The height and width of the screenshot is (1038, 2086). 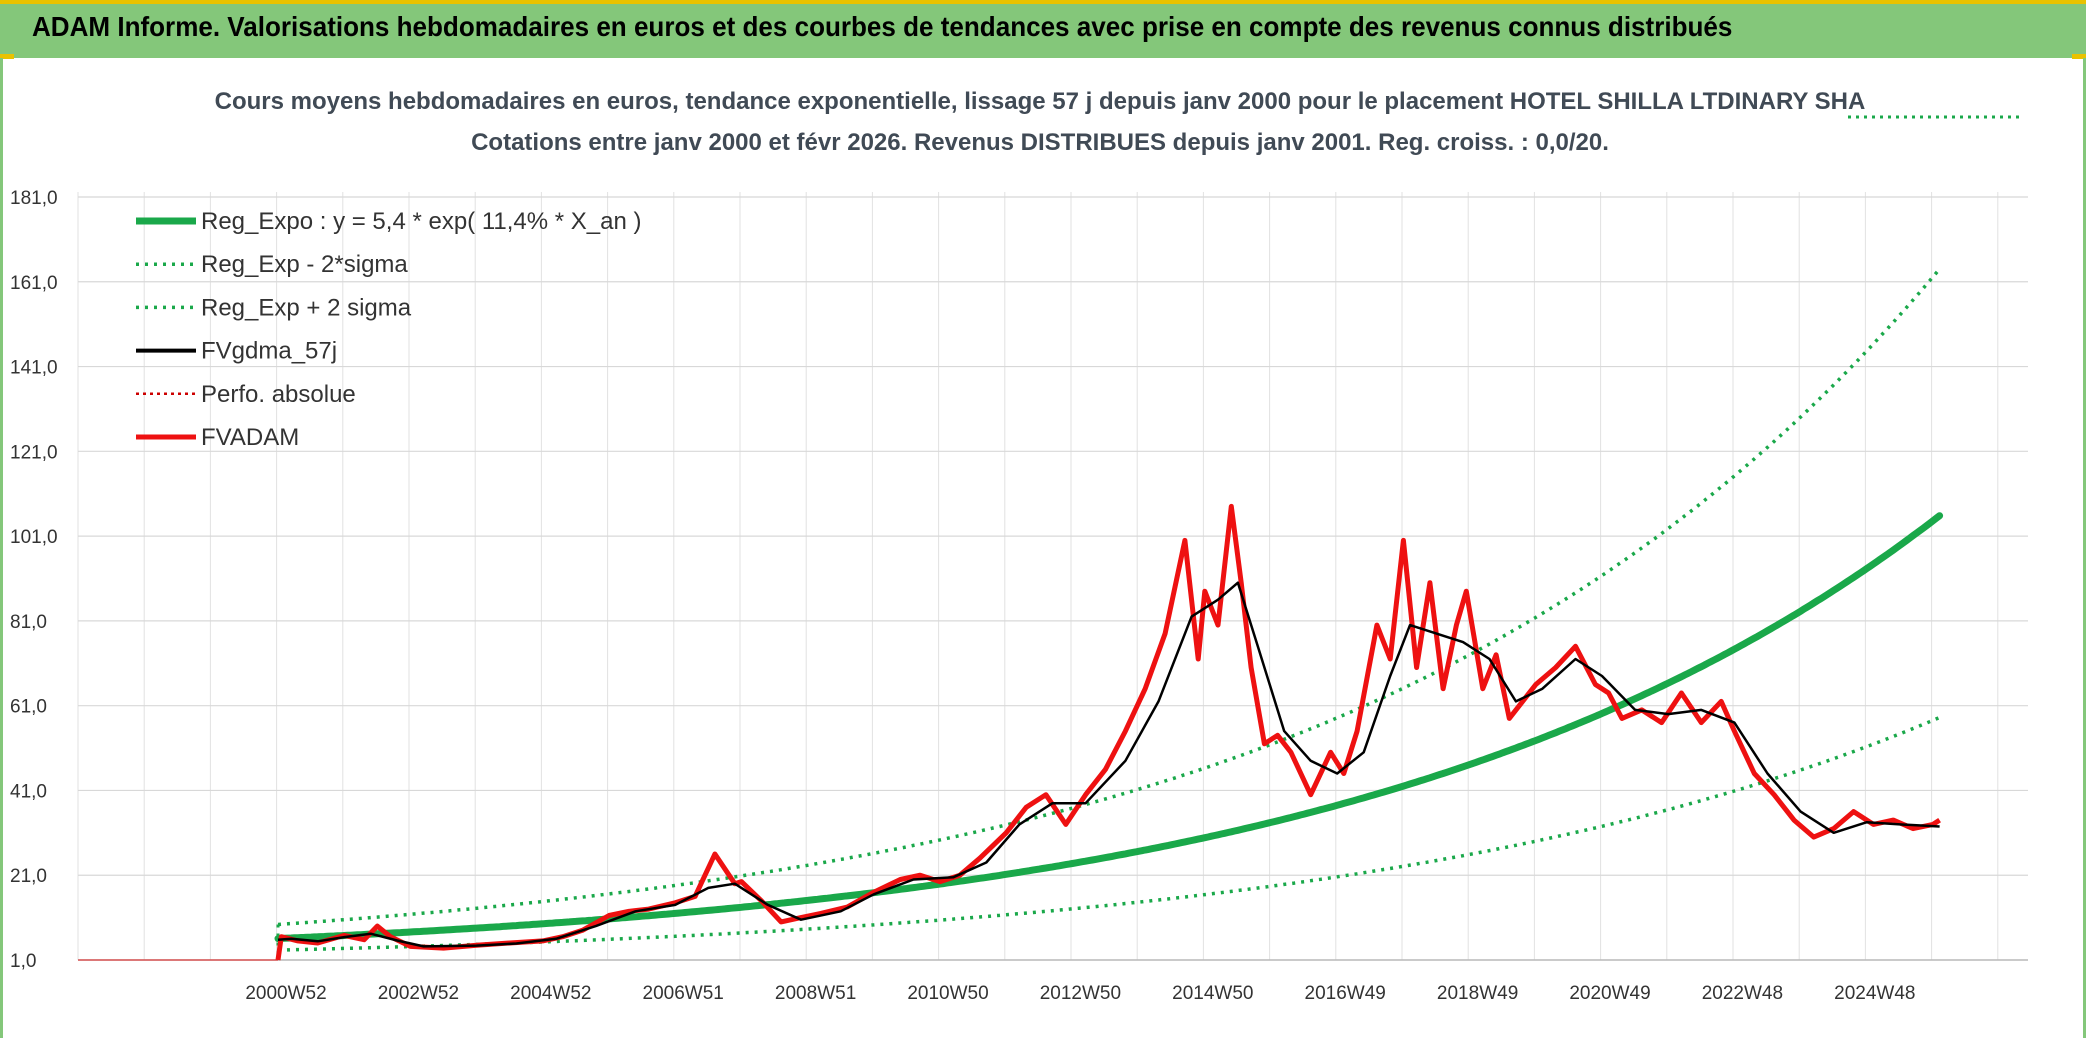 I want to click on x-tick-label: 2020W49, so click(x=1609, y=993).